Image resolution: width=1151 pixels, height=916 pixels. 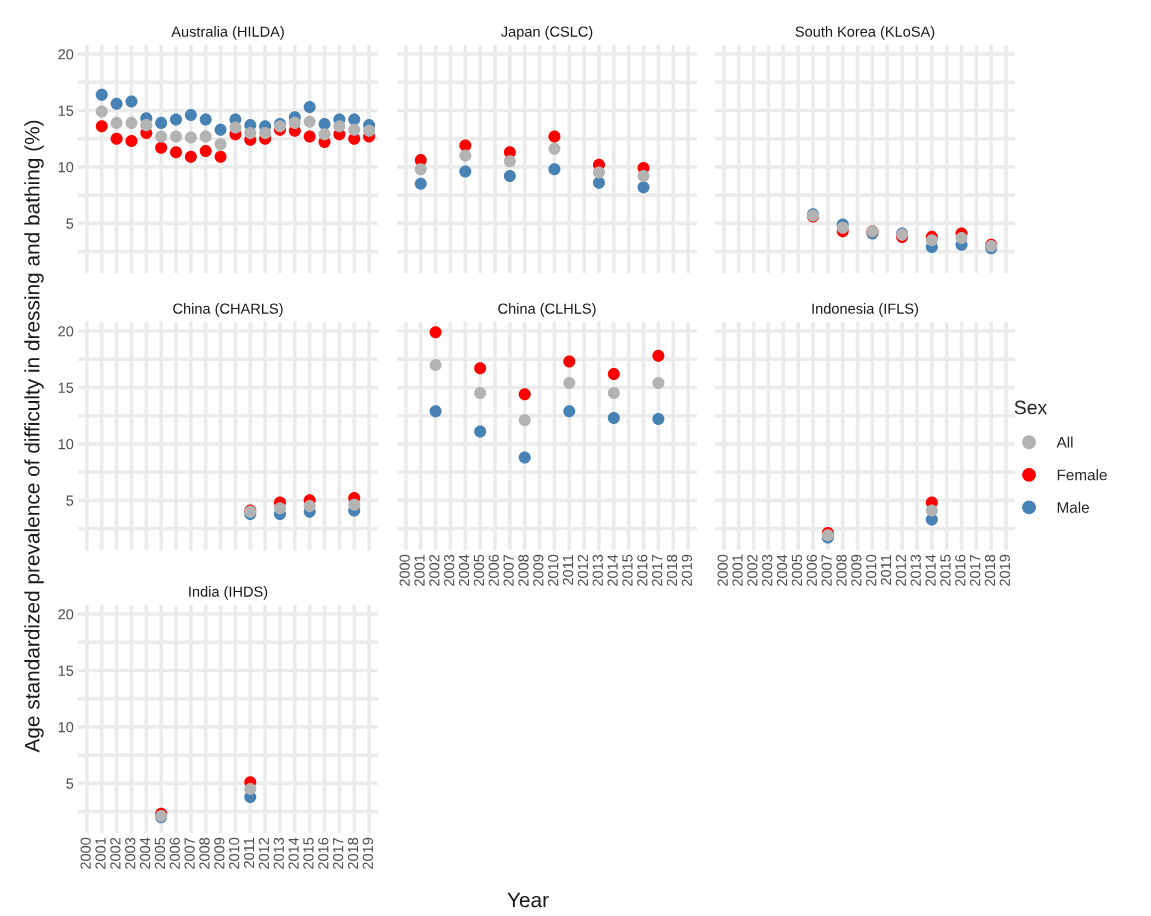 I want to click on legend-label: Female, so click(x=1082, y=475).